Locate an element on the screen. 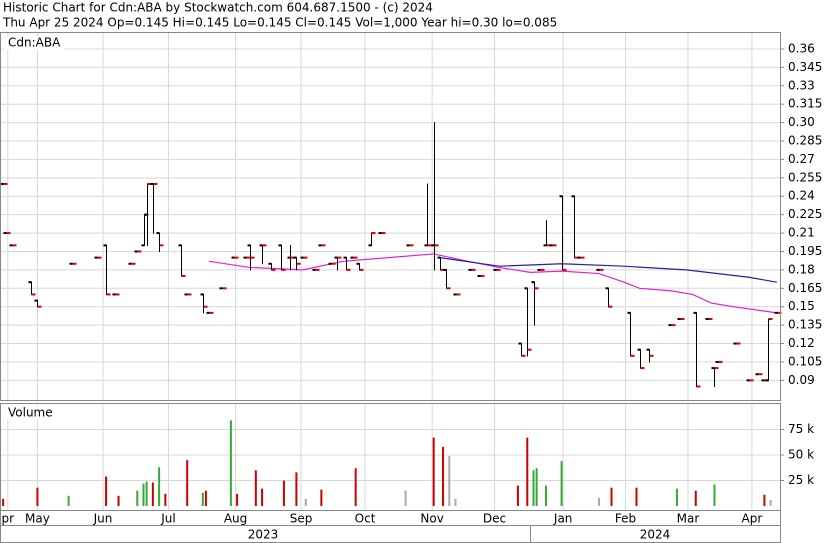  y-tick-label: 0.135 is located at coordinates (805, 325).